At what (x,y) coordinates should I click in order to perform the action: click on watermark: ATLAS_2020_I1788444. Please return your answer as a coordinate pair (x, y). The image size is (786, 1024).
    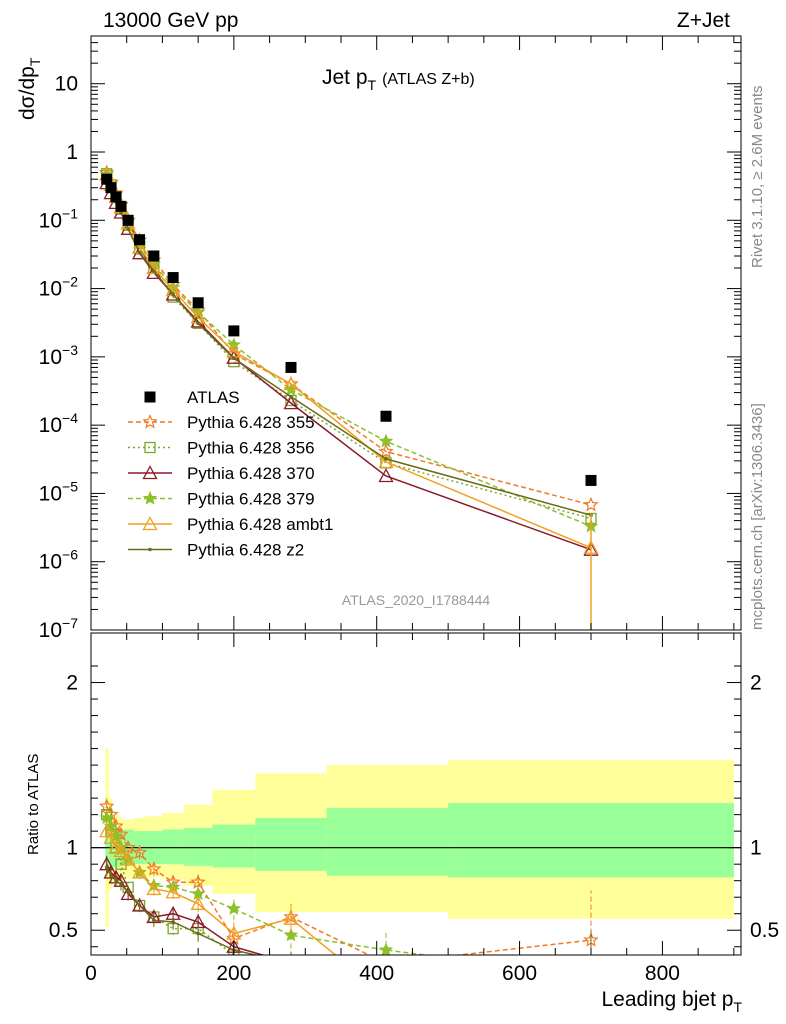
    Looking at the image, I should click on (416, 600).